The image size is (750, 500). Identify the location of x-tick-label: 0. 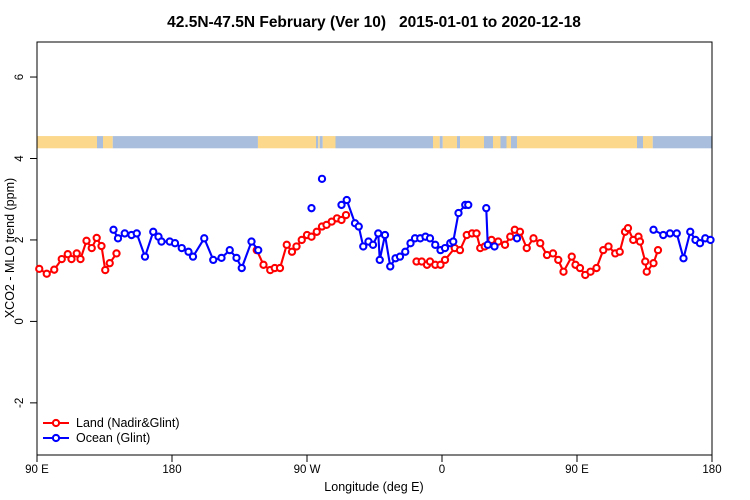
(442, 470).